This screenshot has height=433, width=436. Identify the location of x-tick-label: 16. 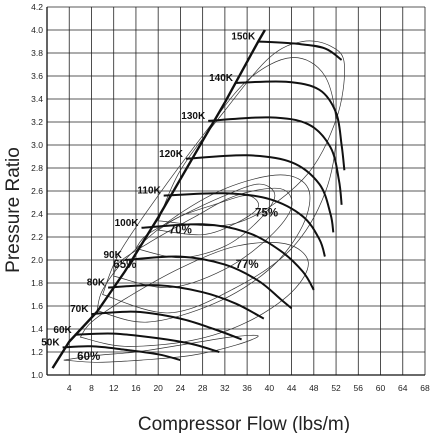
(136, 388).